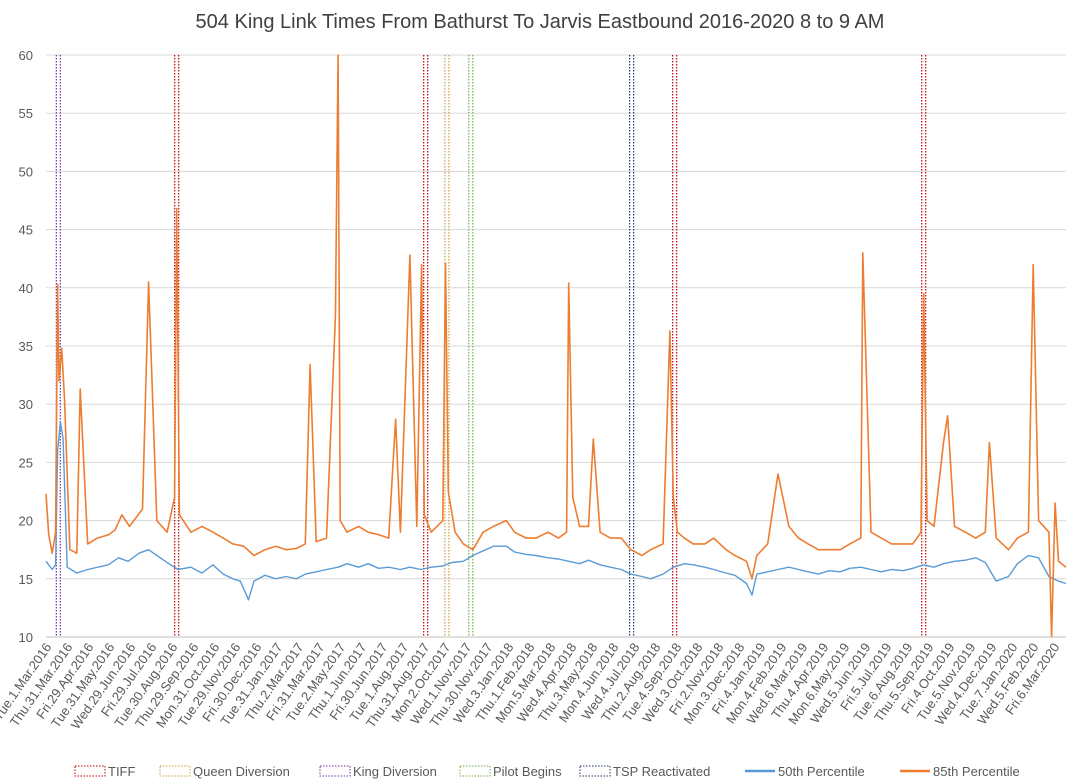  I want to click on legend-label: TIFF, so click(121, 771).